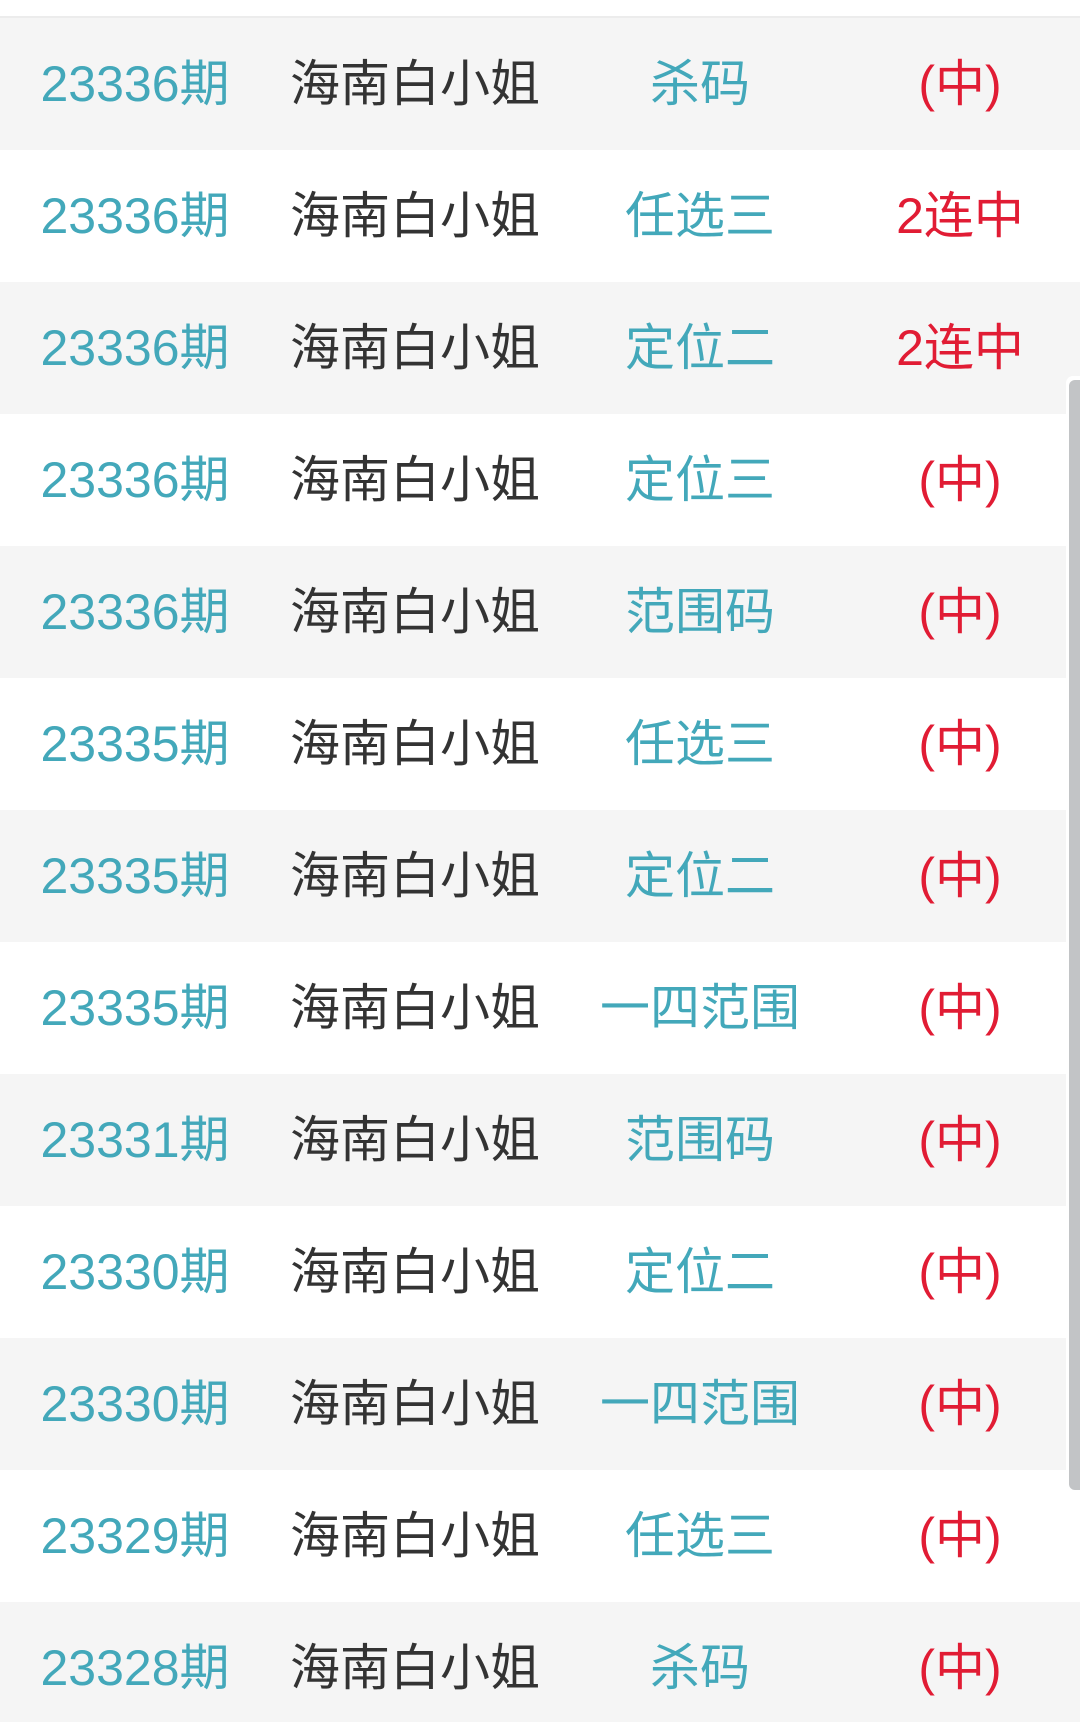 The height and width of the screenshot is (1722, 1080). I want to click on table-row: 23335期 海南白小姐 一四范围 (中), so click(540, 1008).